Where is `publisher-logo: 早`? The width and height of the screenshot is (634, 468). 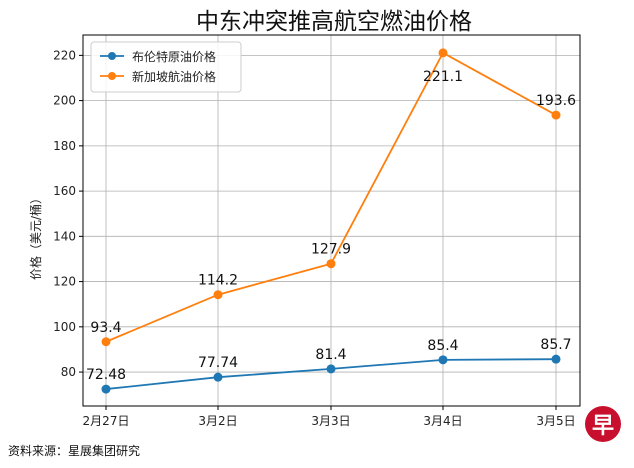 publisher-logo: 早 is located at coordinates (603, 424).